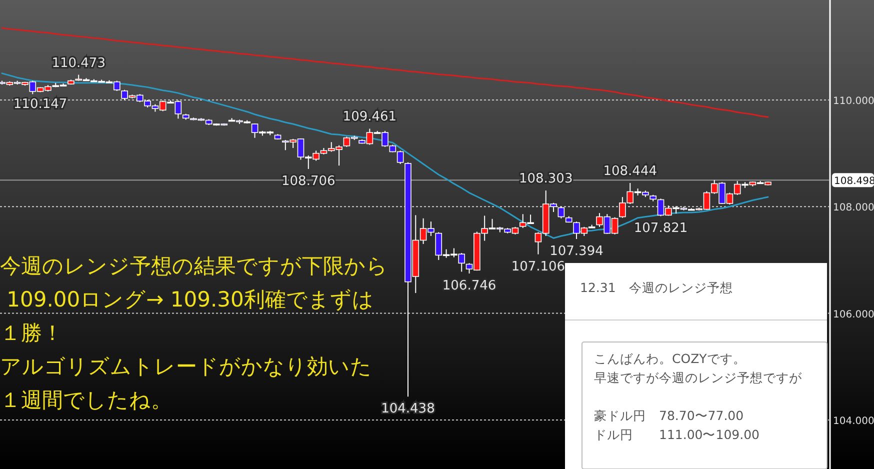 This screenshot has height=469, width=874. I want to click on annotation: 早速ですが今週のレンジ予想ですが, so click(698, 377).